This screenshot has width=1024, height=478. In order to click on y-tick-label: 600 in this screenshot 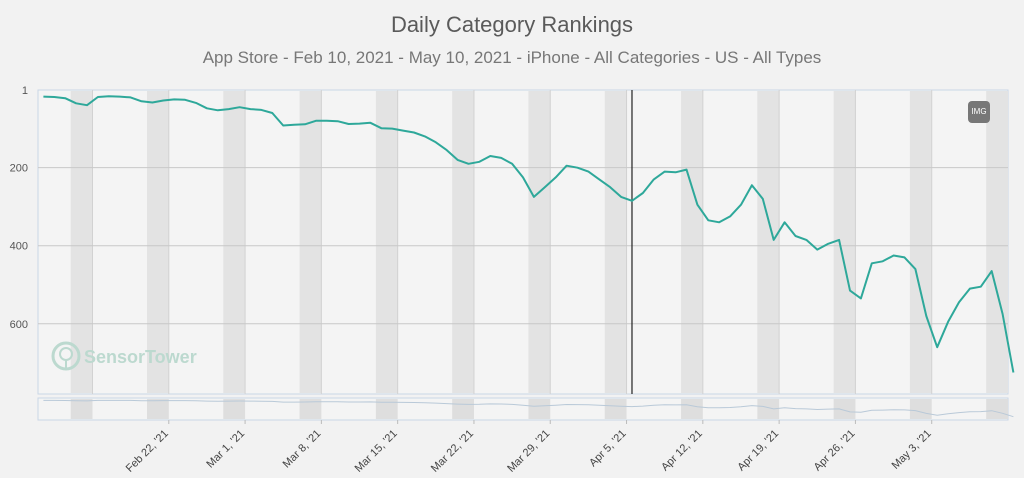, I will do `click(19, 325)`.